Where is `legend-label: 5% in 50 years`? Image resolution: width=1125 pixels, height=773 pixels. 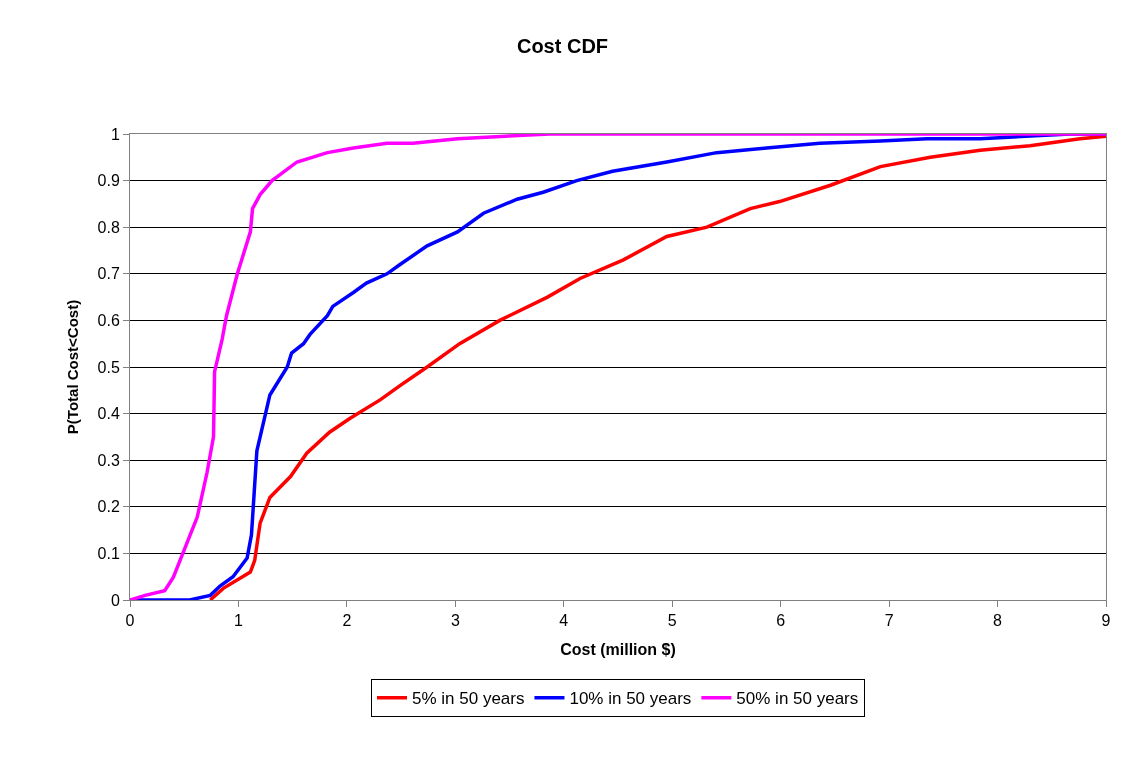
legend-label: 5% in 50 years is located at coordinates (468, 699).